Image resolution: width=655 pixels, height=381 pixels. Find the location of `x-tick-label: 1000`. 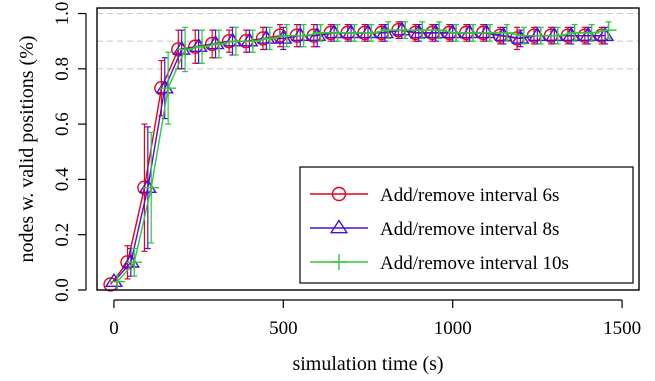

x-tick-label: 1000 is located at coordinates (453, 328).